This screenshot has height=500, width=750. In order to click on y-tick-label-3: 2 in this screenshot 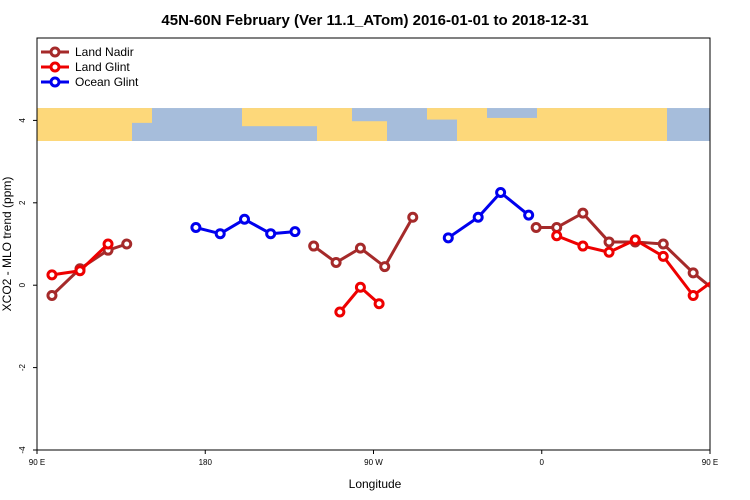, I will do `click(22, 202)`.